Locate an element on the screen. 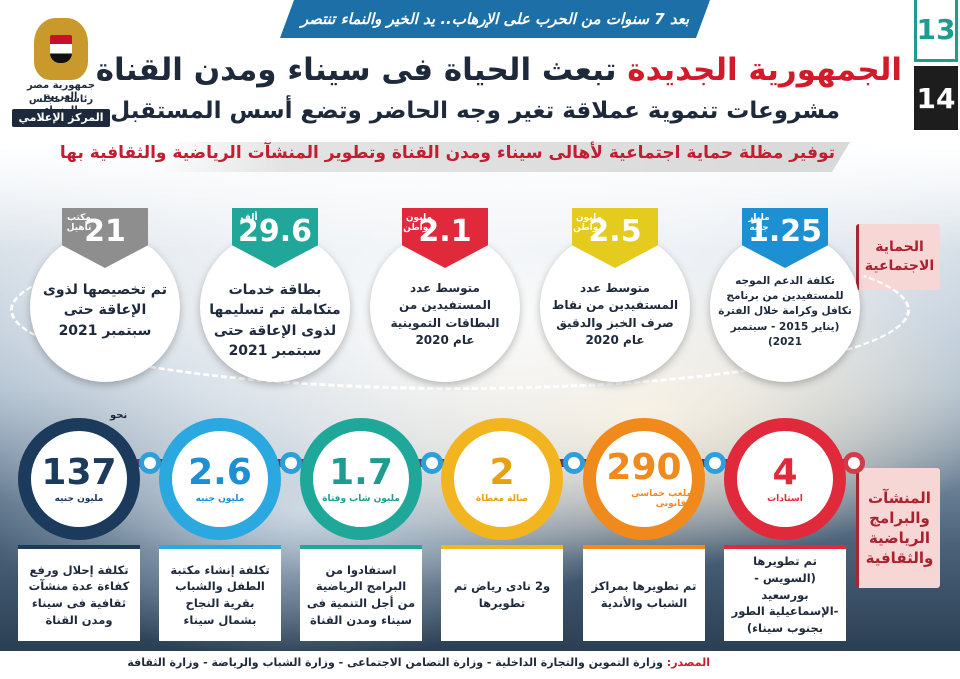 This screenshot has width=960, height=679. sports-item-value: 137 is located at coordinates (79, 472).